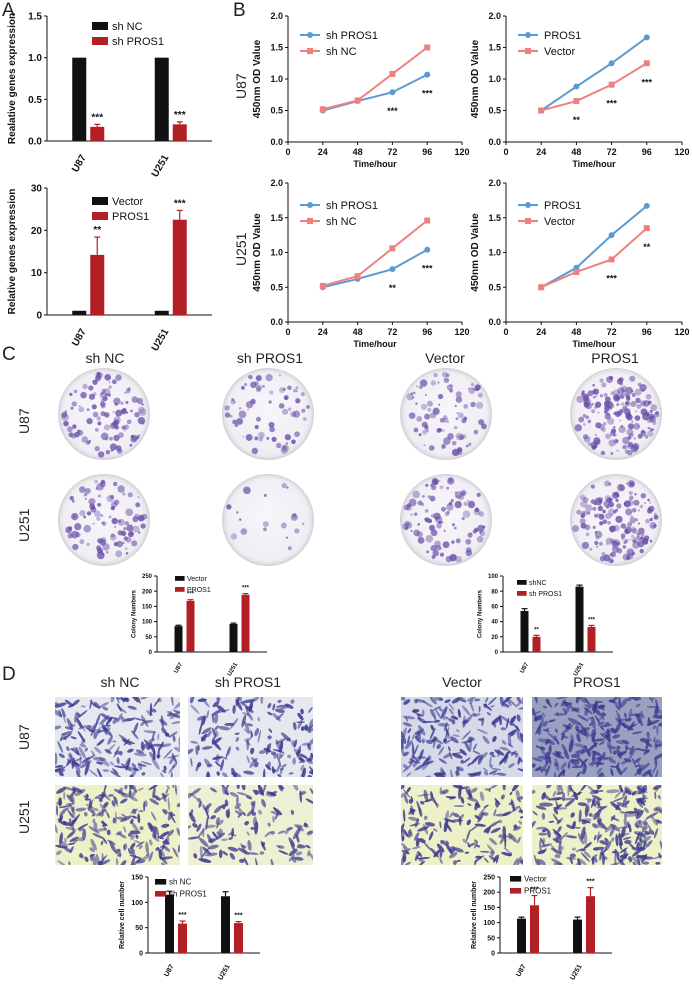 The image size is (692, 991). Describe the element at coordinates (646, 228) in the screenshot. I see `b4-point-vector` at that location.